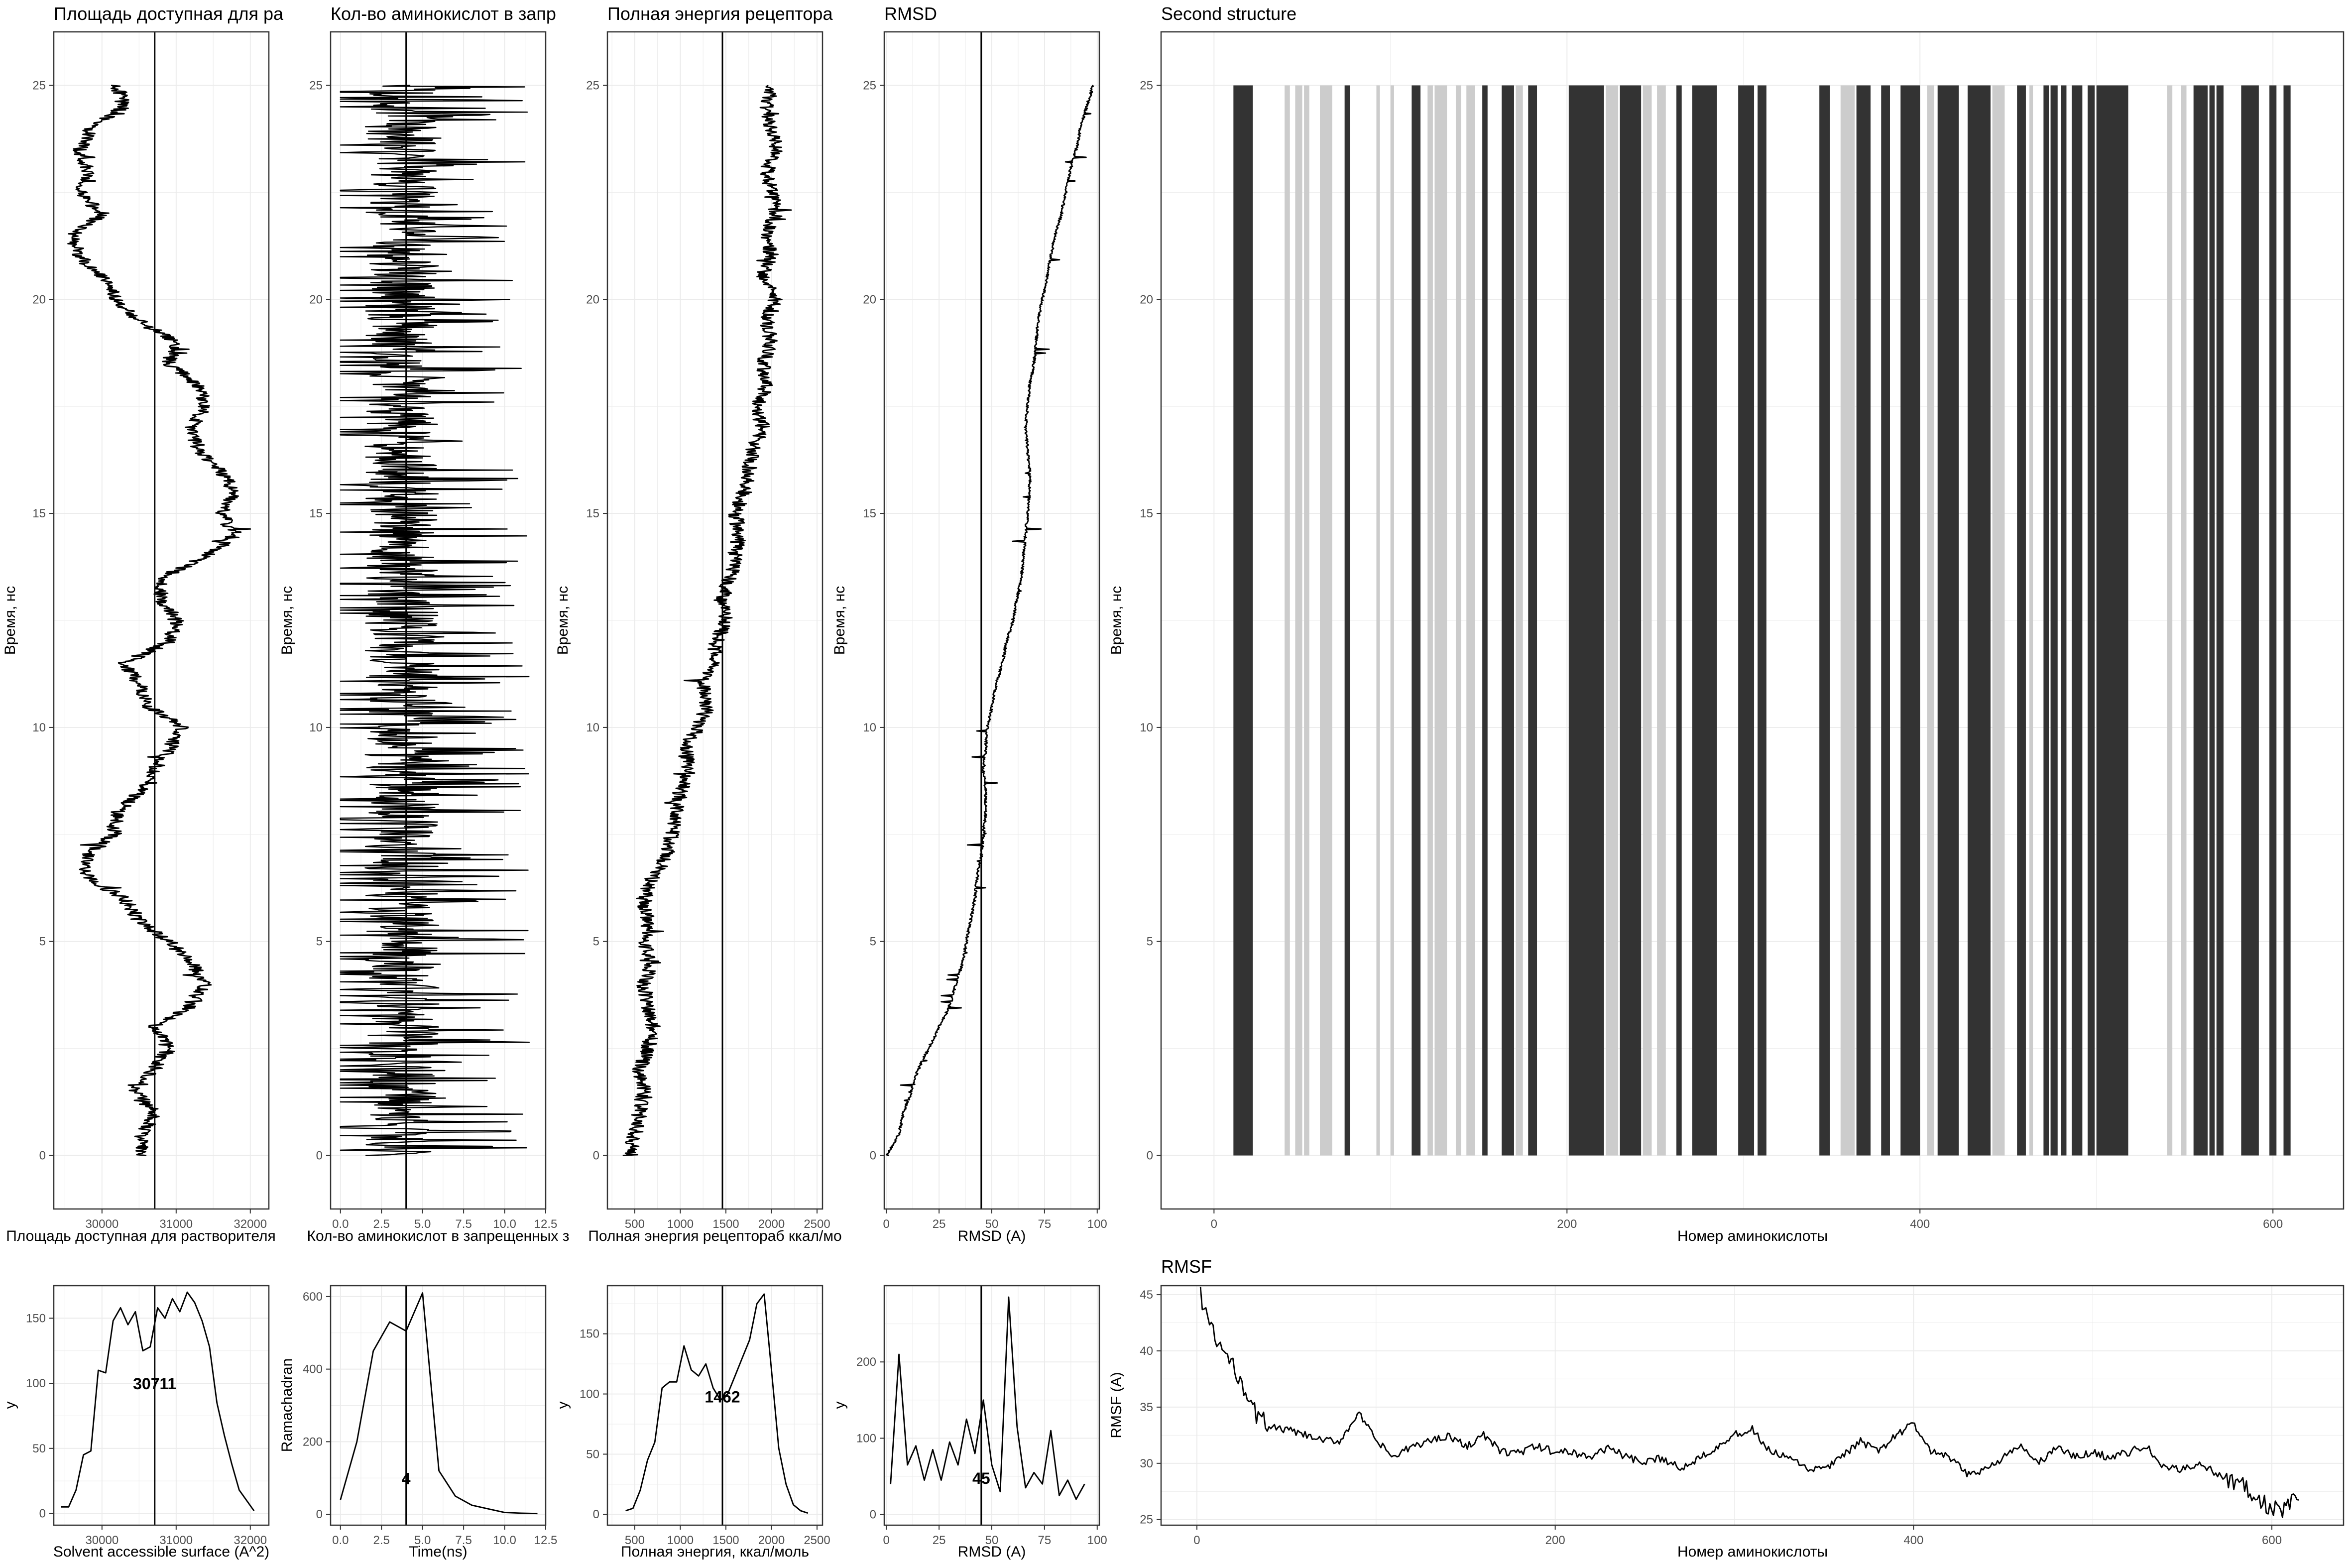 The width and height of the screenshot is (2352, 1568). What do you see at coordinates (438, 1236) in the screenshot?
I see `x-axis-label: Кол-во аминокислот в запрещенных з` at bounding box center [438, 1236].